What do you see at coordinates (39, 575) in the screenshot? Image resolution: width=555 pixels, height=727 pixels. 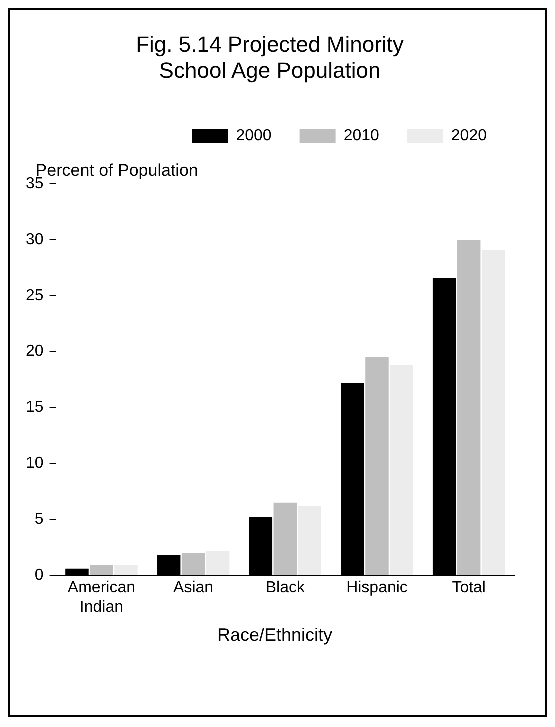 I see `y-tick-label: 0` at bounding box center [39, 575].